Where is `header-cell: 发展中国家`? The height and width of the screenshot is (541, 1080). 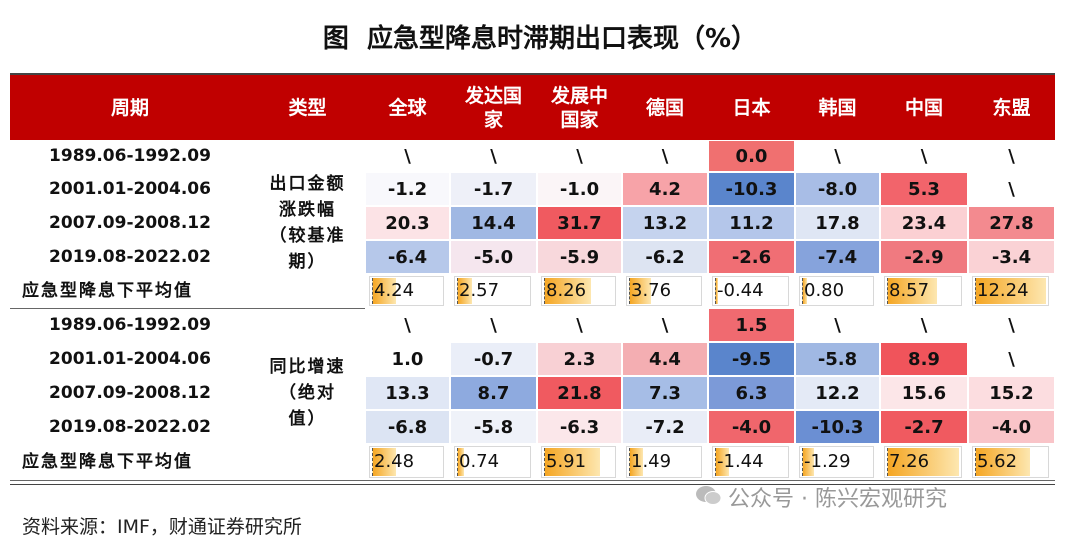 header-cell: 发展中国家 is located at coordinates (579, 107).